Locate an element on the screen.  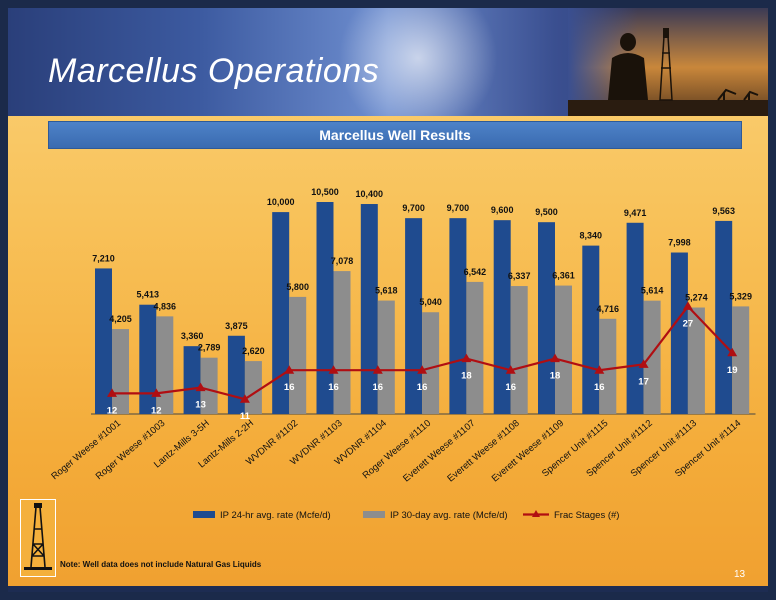
data-label-ip30: 5,618 is located at coordinates (386, 291).